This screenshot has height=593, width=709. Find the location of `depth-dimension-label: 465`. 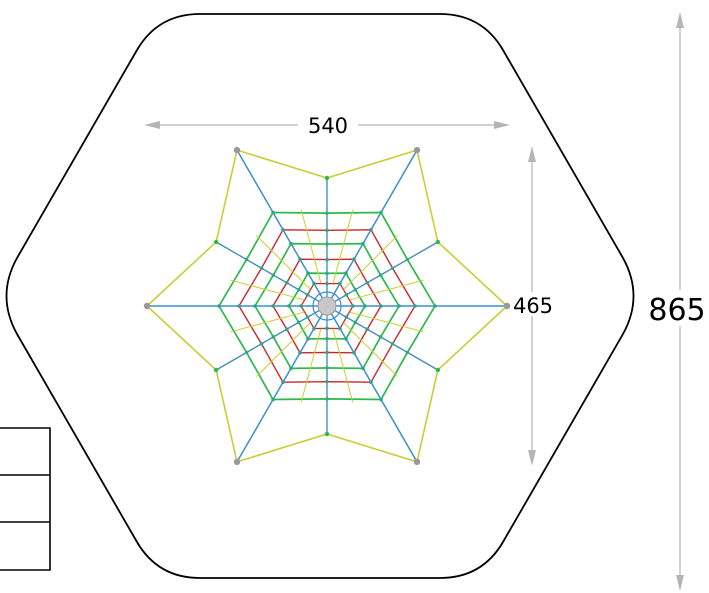

depth-dimension-label: 465 is located at coordinates (533, 306).